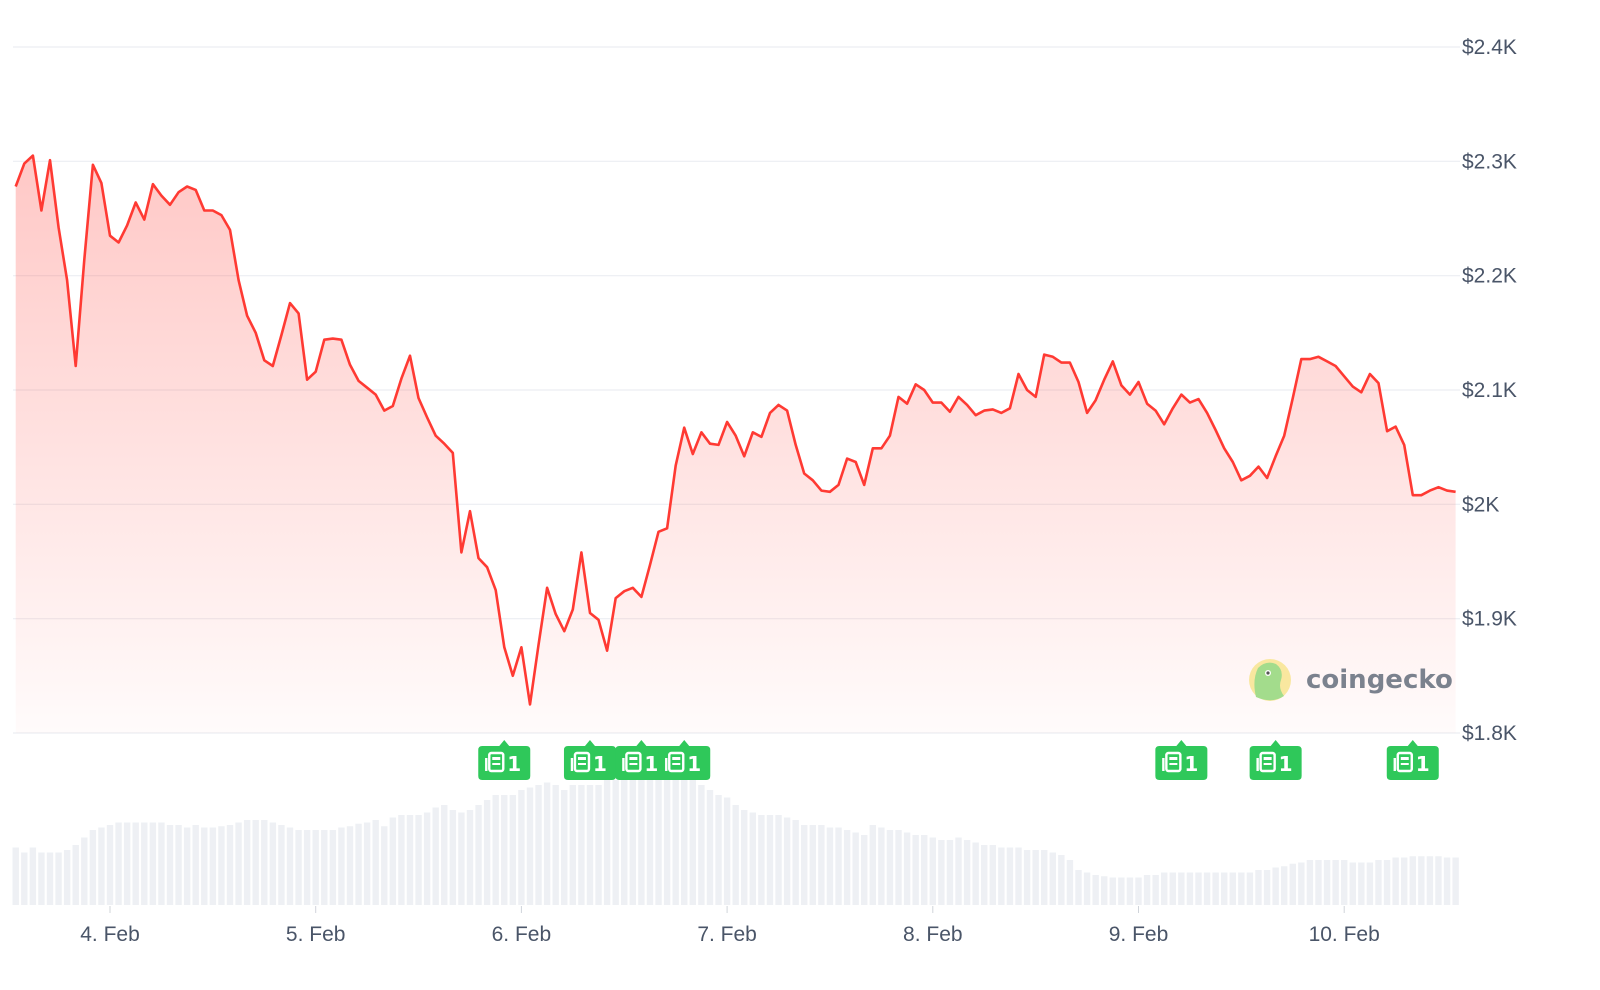  I want to click on x-tick-label: 10. Feb, so click(1344, 934).